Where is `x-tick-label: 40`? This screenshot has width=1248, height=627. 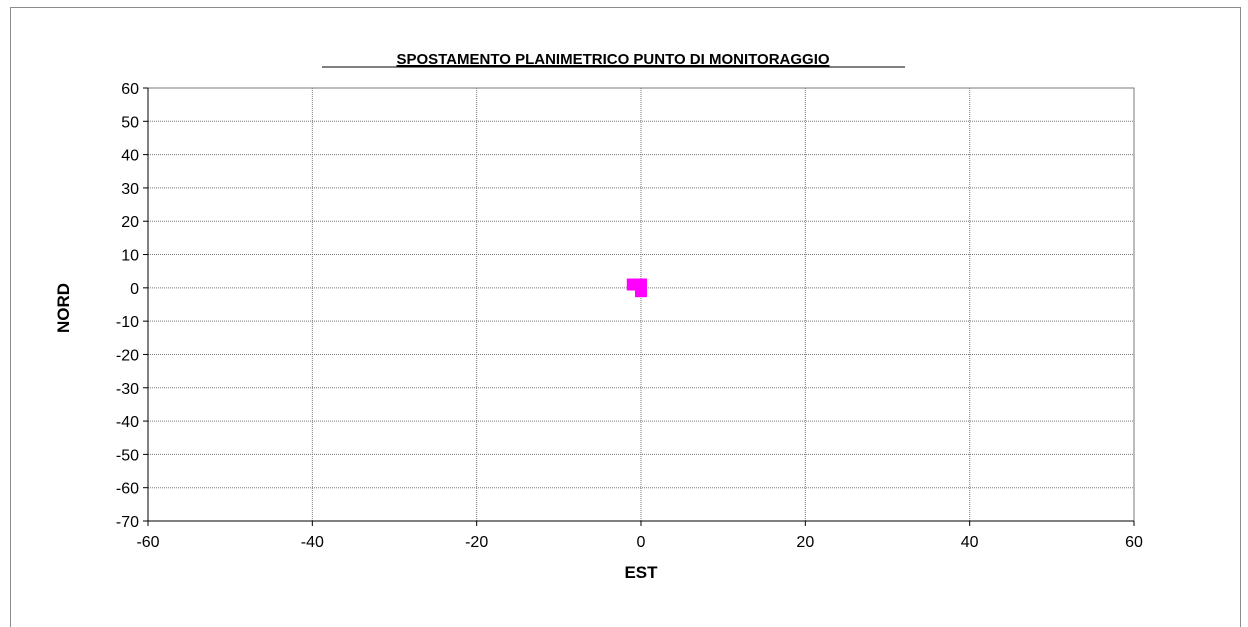
x-tick-label: 40 is located at coordinates (970, 542).